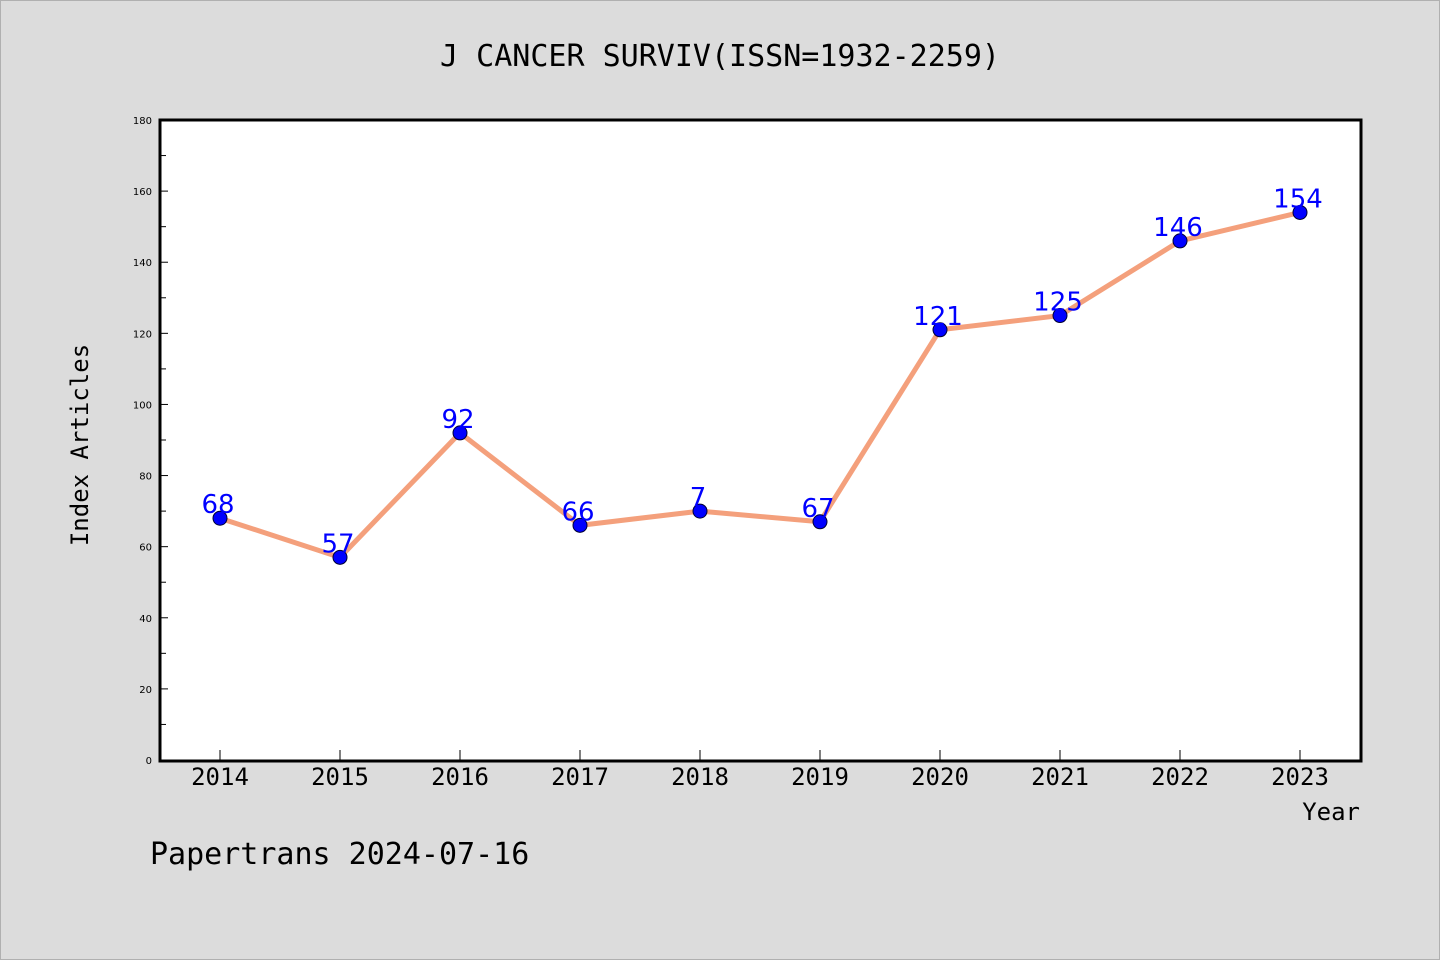 This screenshot has height=960, width=1440. I want to click on x-tick-label: 2019, so click(820, 777).